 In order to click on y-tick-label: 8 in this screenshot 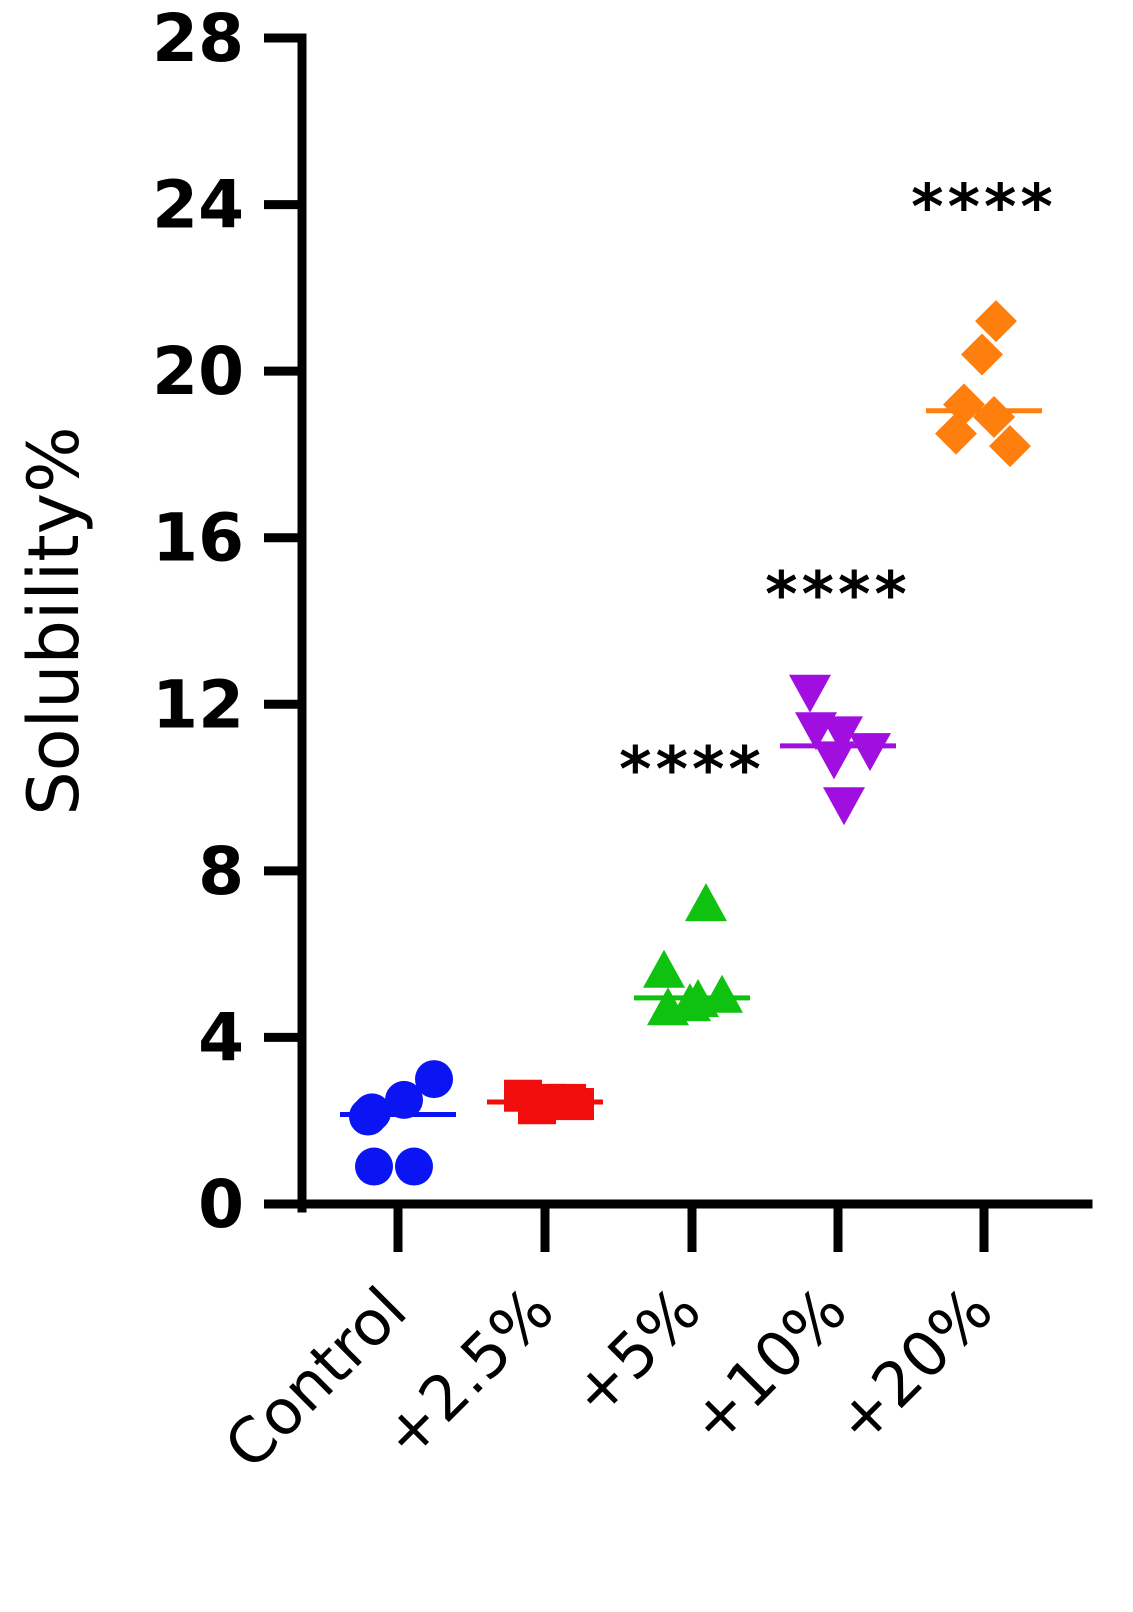, I will do `click(221, 871)`.